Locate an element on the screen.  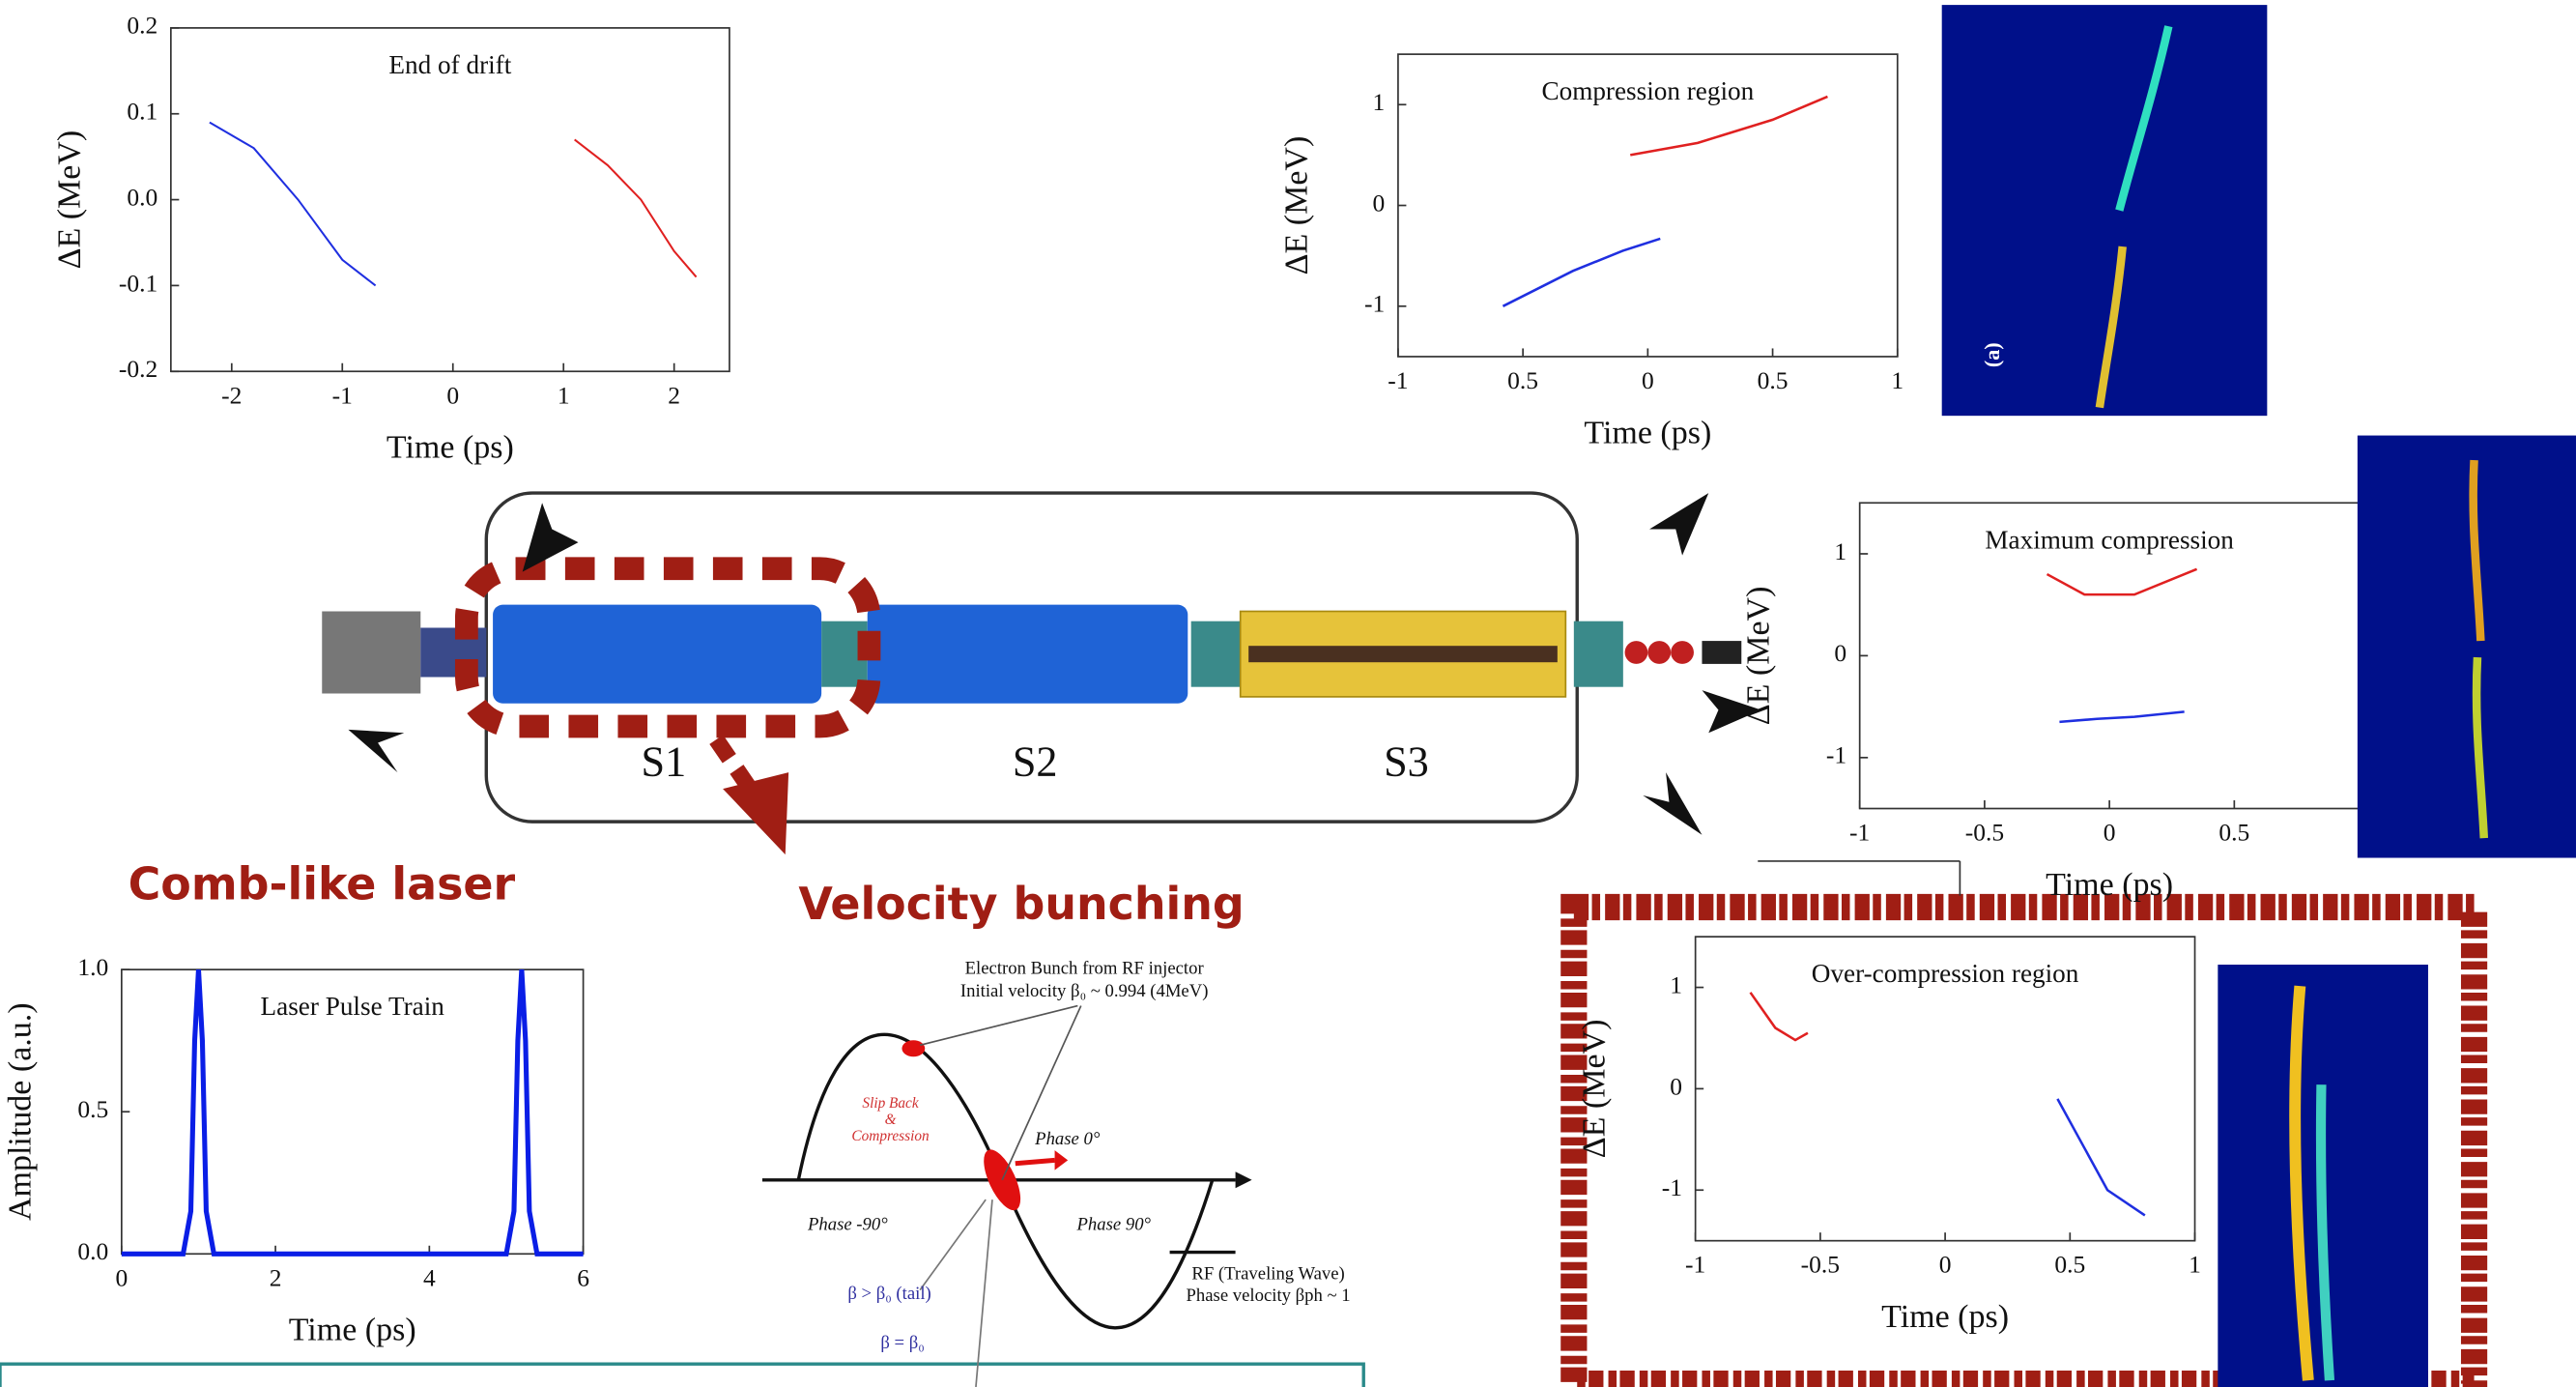
beamline: S1 S2 S3 is located at coordinates (1042, 673).